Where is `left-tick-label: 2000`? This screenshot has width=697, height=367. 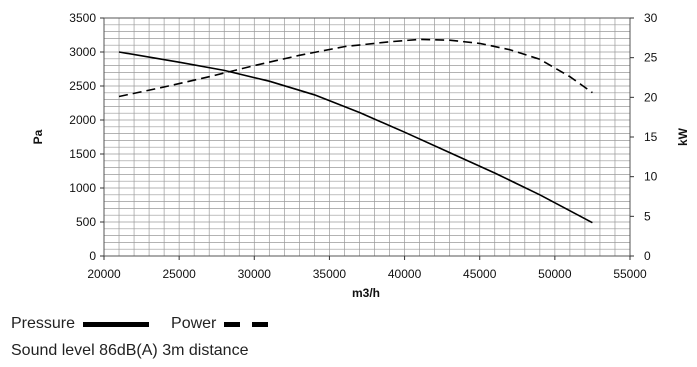 left-tick-label: 2000 is located at coordinates (82, 120).